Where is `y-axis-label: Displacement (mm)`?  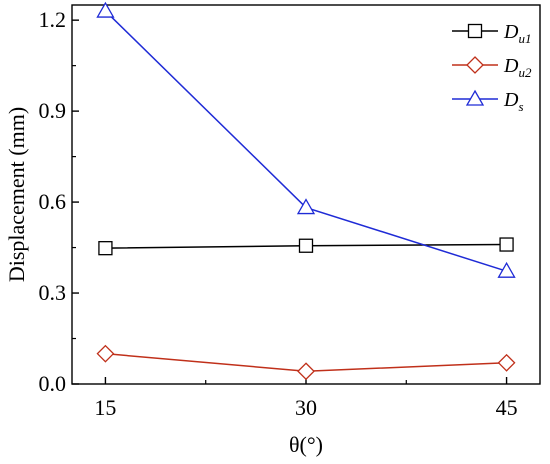 y-axis-label: Displacement (mm) is located at coordinates (16, 194).